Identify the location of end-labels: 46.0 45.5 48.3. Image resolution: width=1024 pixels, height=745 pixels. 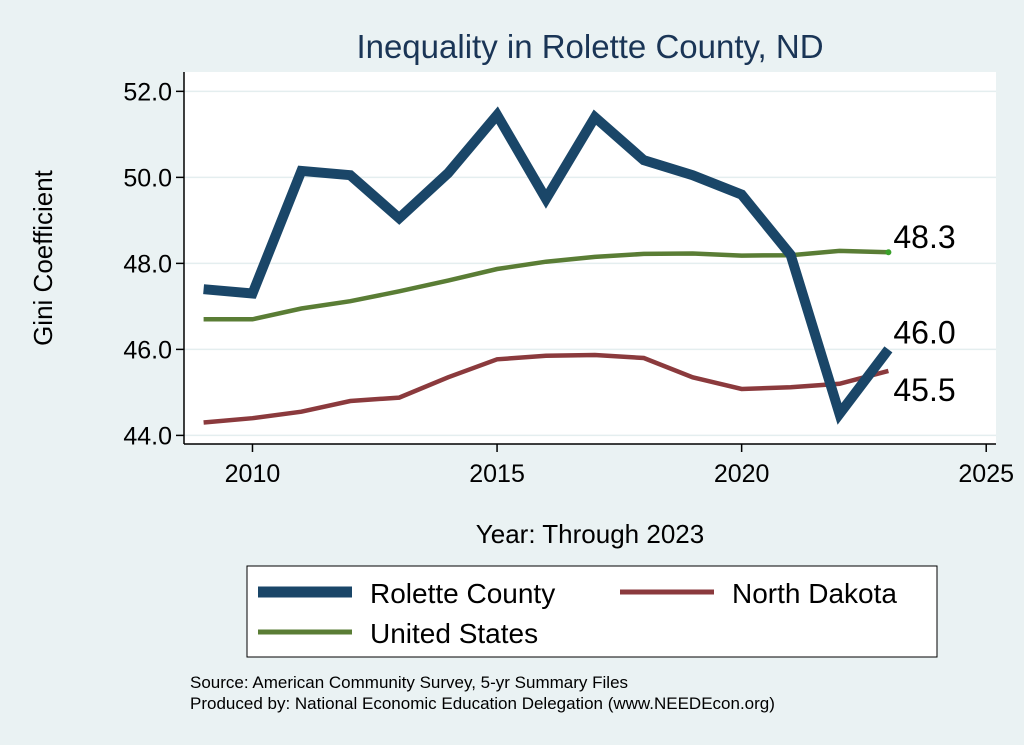
(924, 313).